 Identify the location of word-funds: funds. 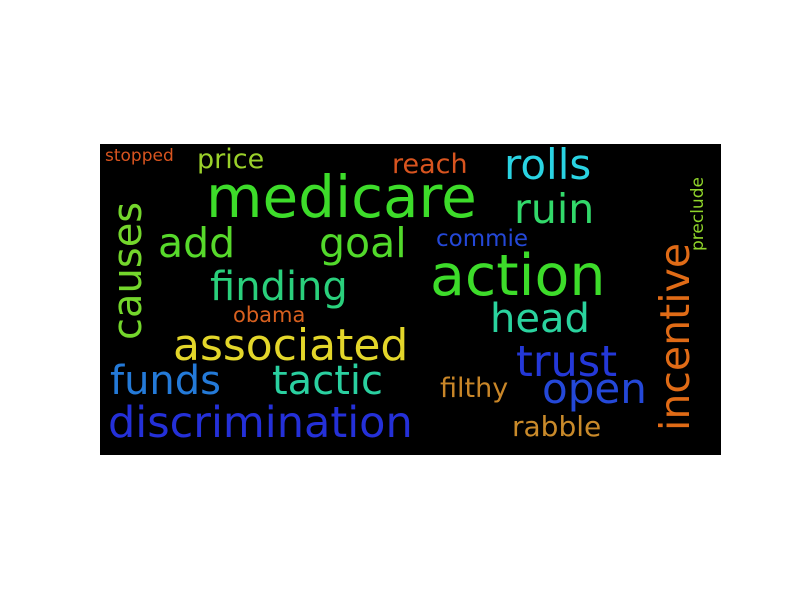
(166, 381).